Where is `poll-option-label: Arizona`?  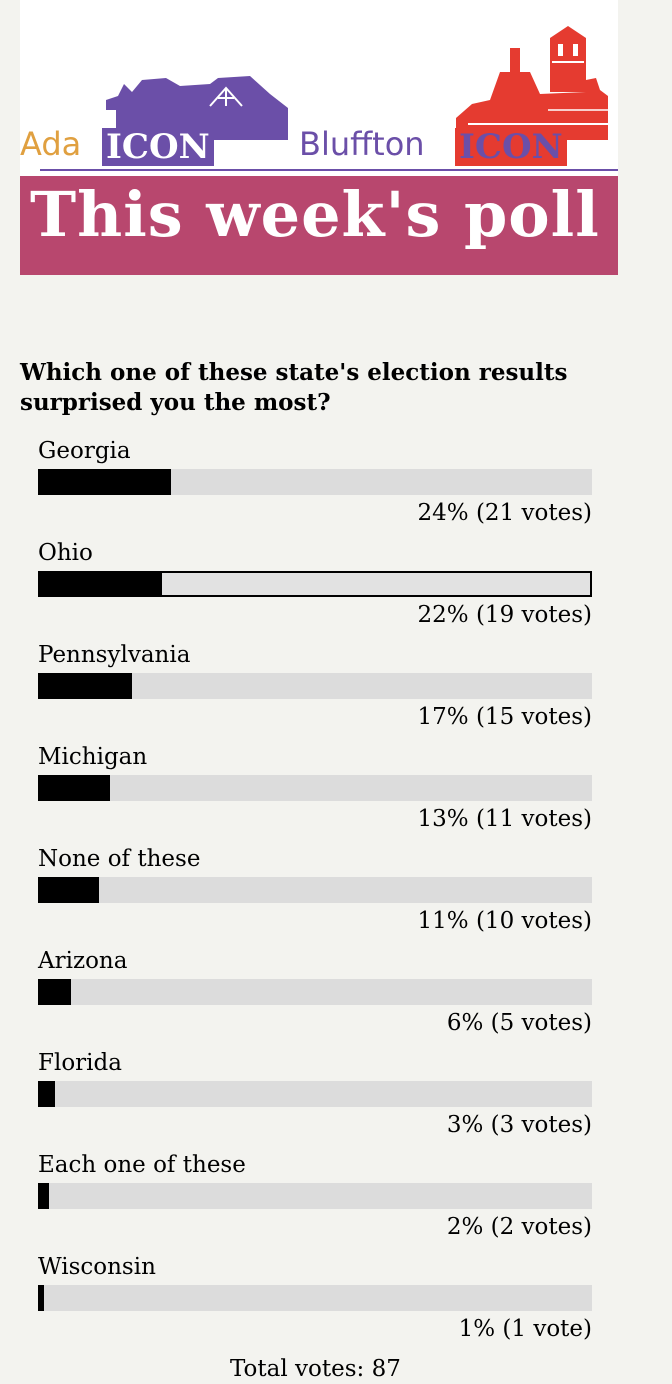
poll-option-label: Arizona is located at coordinates (83, 961).